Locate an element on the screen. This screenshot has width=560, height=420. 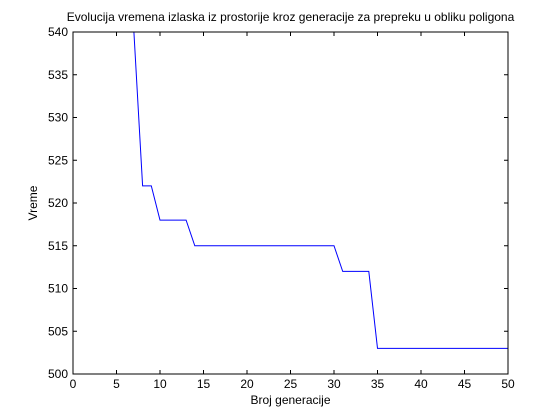
y-axis-title: Vreme is located at coordinates (33, 202).